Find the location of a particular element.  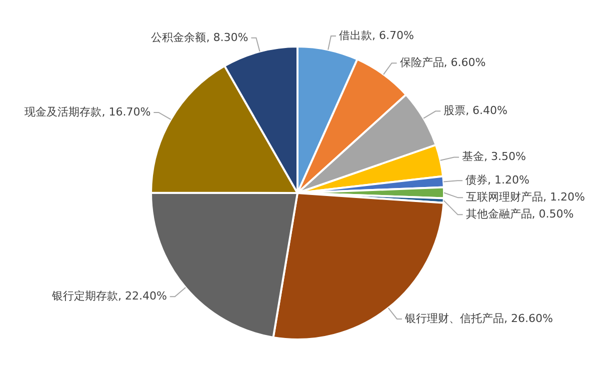

slice-label: 互联网理财产品, 1.20% is located at coordinates (525, 197).